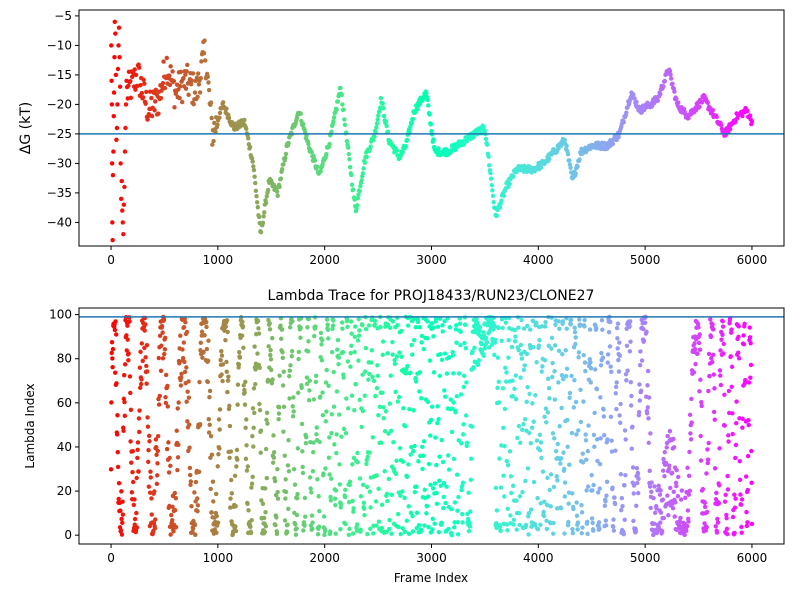 This screenshot has height=600, width=800. I want to click on delta-g-x-tick-label: 3000, so click(431, 260).